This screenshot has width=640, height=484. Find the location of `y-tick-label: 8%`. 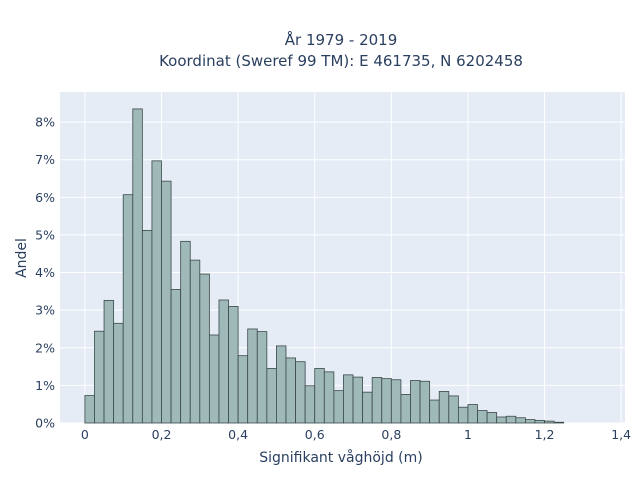

y-tick-label: 8% is located at coordinates (45, 122).